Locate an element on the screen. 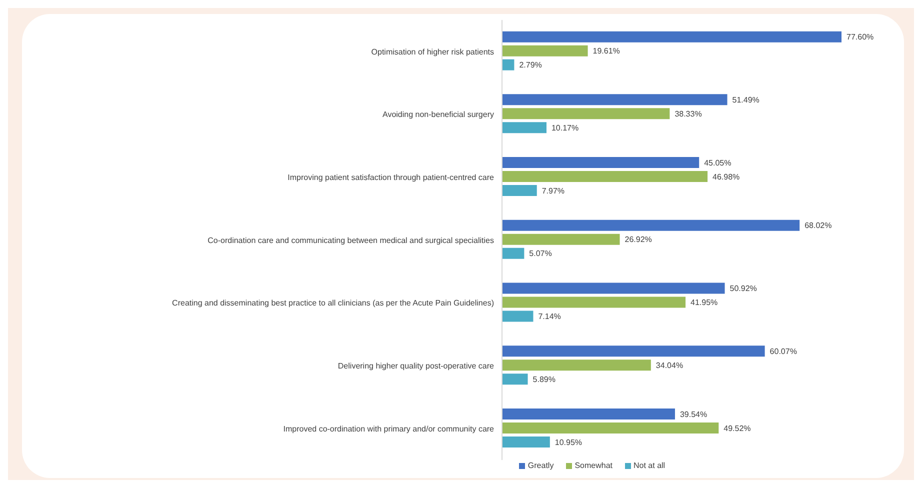 The image size is (922, 488). y-tick-label: Co-ordination care and communicating between medical and surgical specialities is located at coordinates (351, 240).